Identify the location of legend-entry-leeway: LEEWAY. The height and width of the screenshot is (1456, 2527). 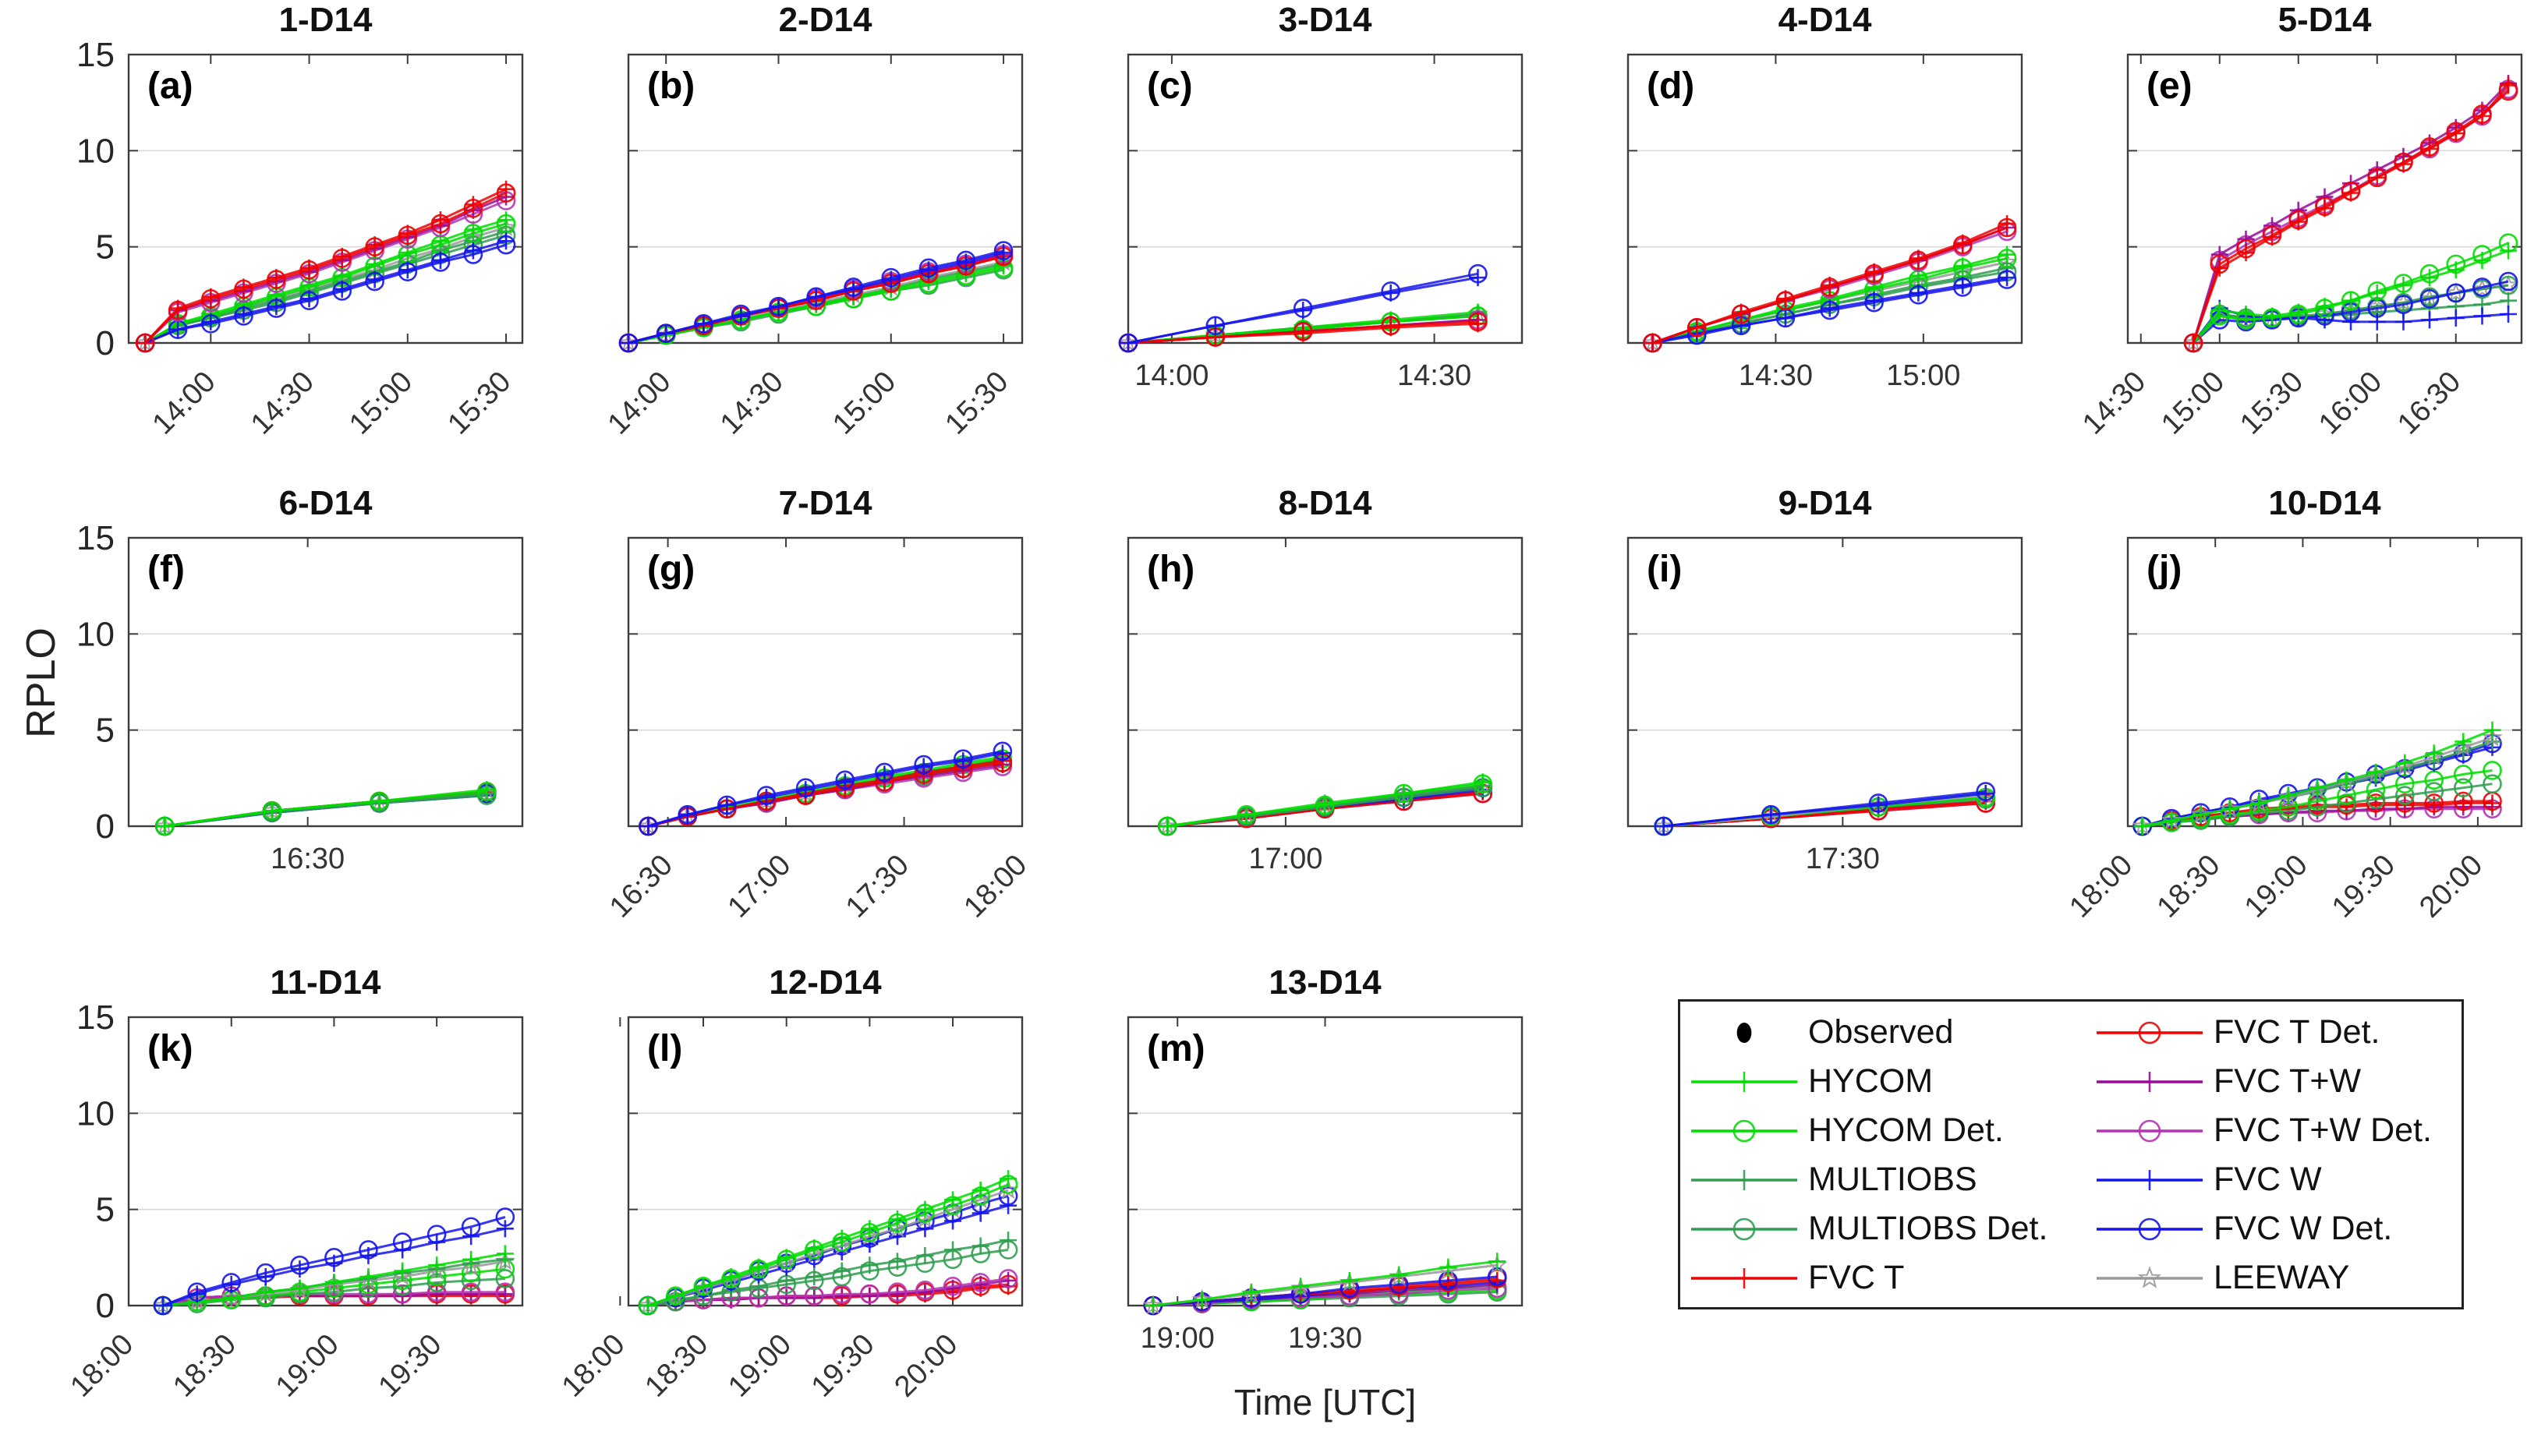
(2263, 1277).